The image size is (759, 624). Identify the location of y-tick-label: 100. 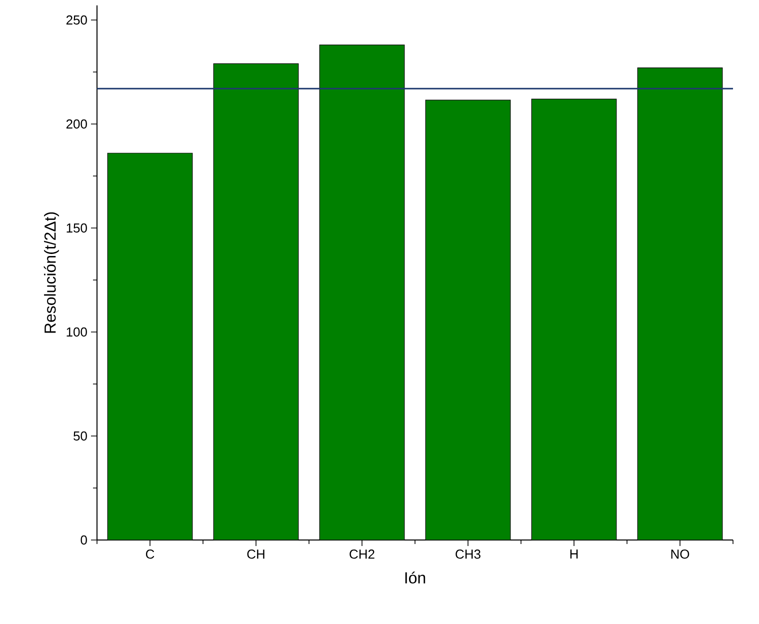
(76, 332).